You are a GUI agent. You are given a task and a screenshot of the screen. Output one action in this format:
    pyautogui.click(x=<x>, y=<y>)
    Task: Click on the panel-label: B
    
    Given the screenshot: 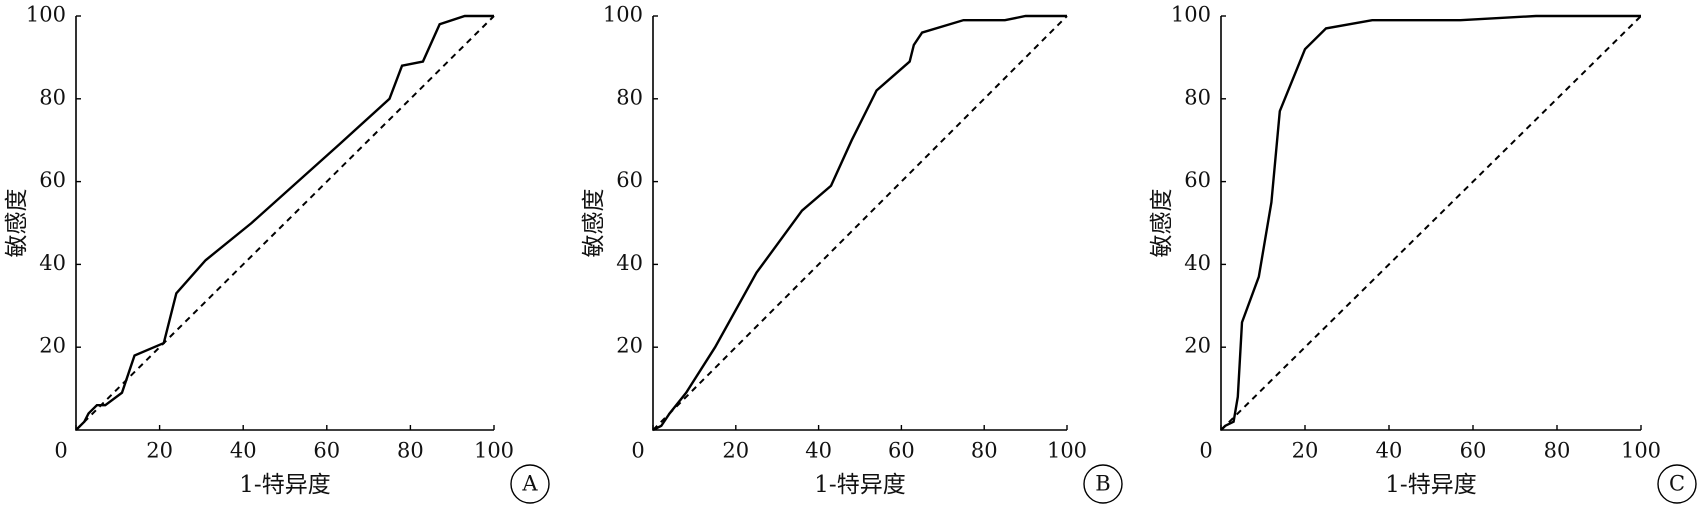 What is the action you would take?
    pyautogui.click(x=1102, y=484)
    